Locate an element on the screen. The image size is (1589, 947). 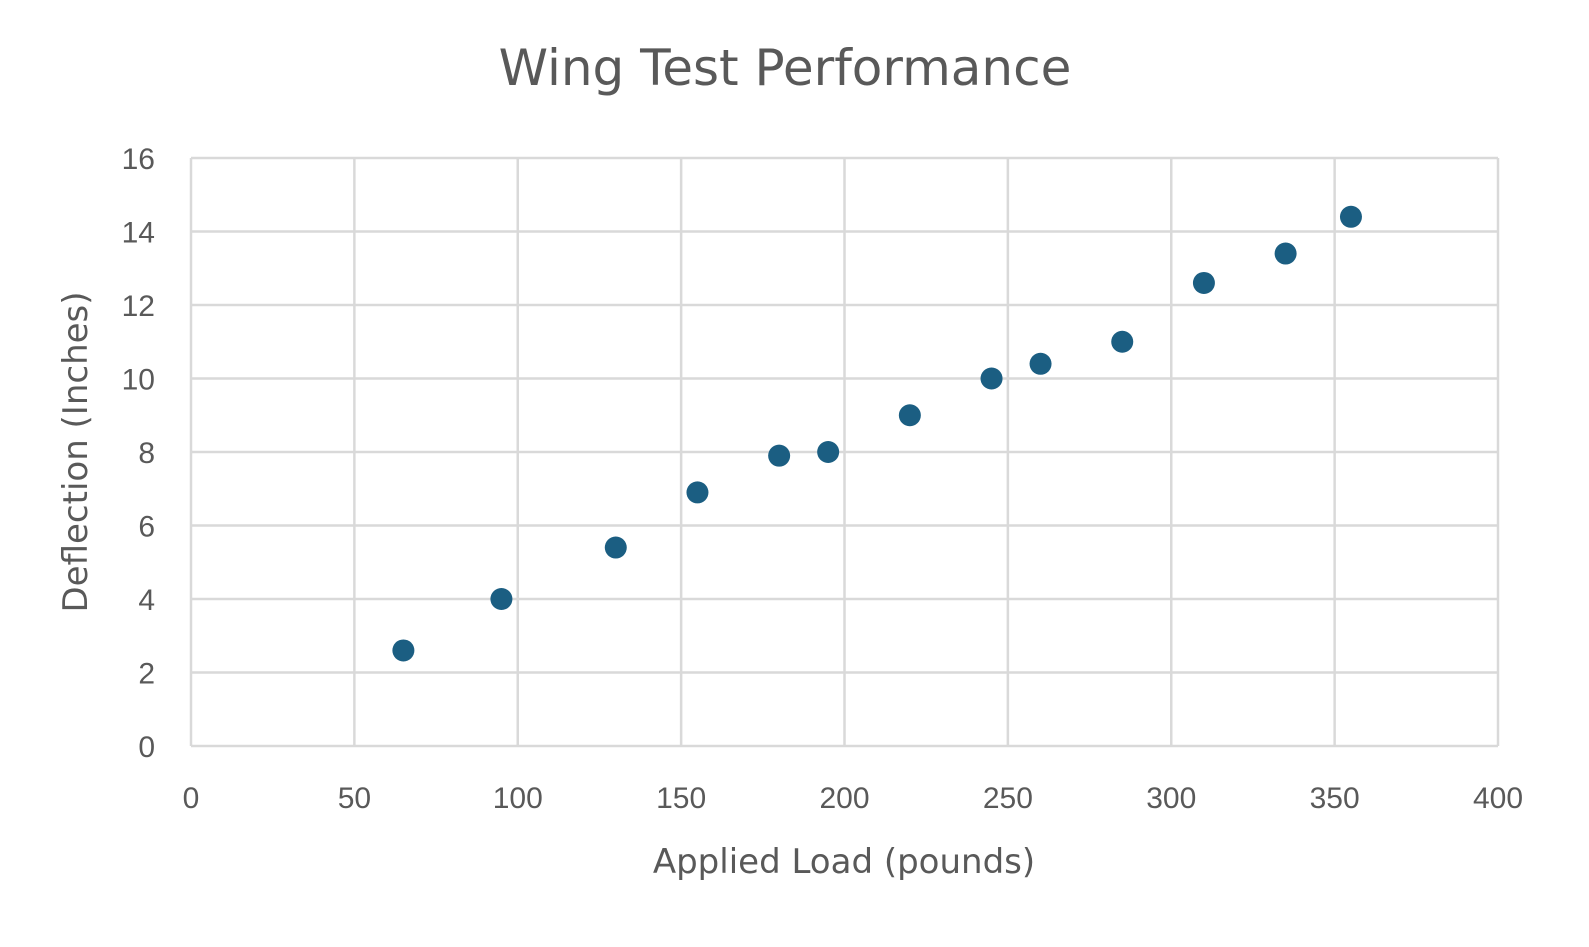
x-axis-title: Applied Load (pounds) is located at coordinates (844, 862).